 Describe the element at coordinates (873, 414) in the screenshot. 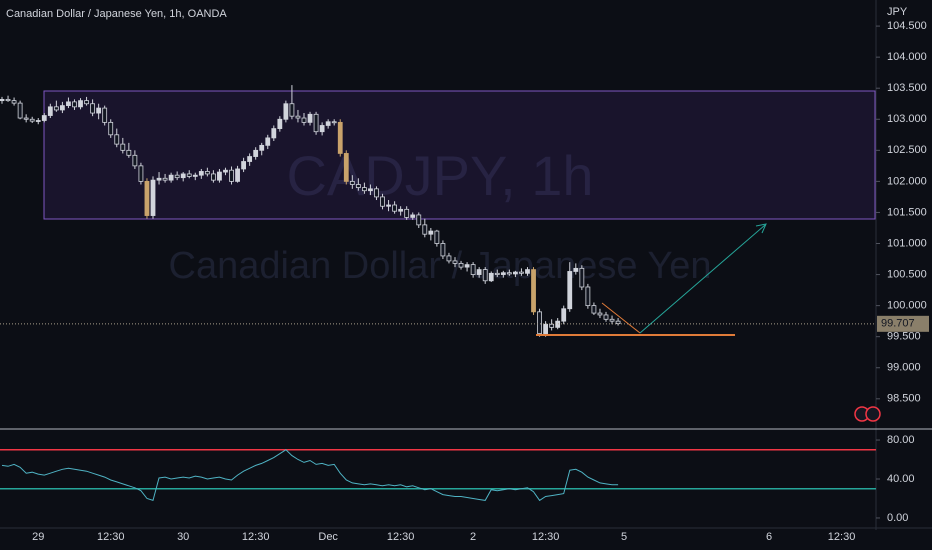

I see `flag-icon` at that location.